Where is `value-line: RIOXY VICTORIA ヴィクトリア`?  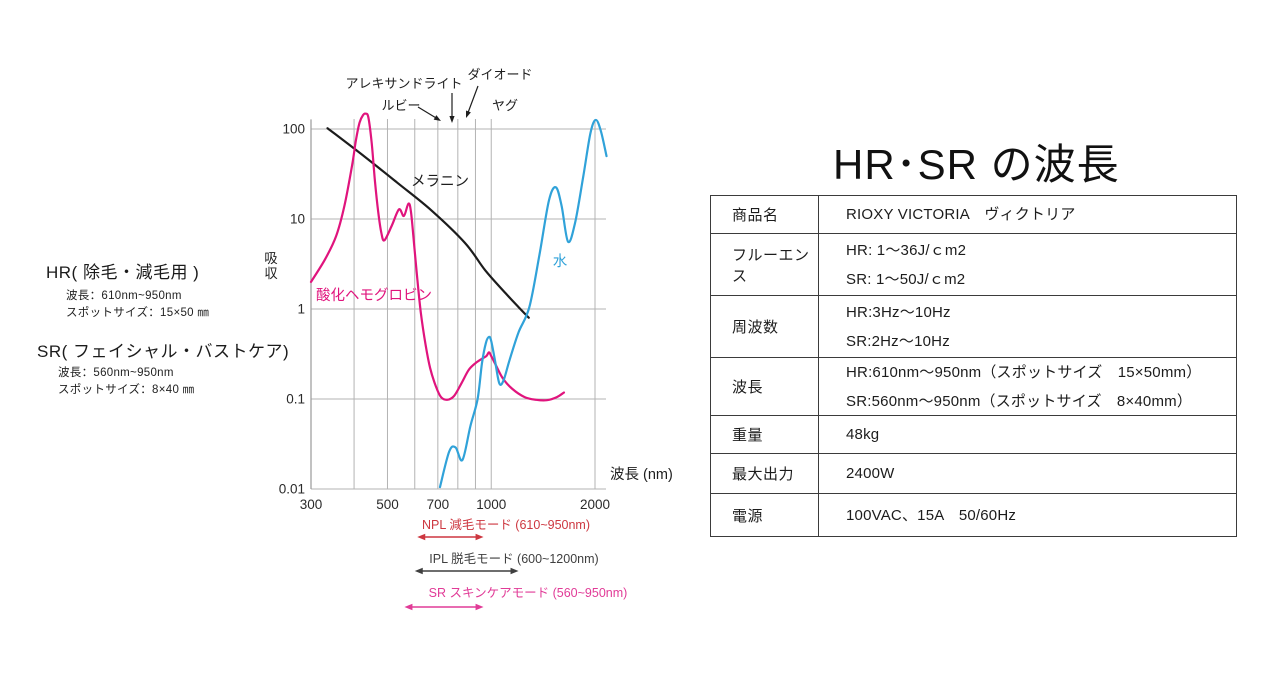
value-line: RIOXY VICTORIA ヴィクトリア is located at coordinates (961, 214).